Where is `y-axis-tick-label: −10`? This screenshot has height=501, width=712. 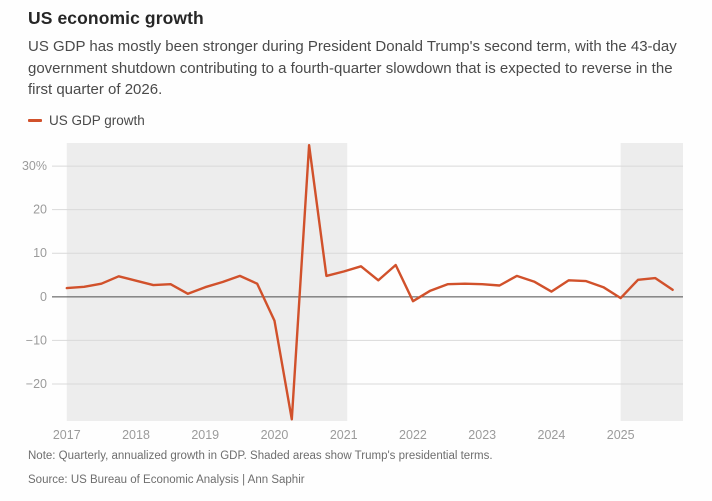
y-axis-tick-label: −10 is located at coordinates (36, 340).